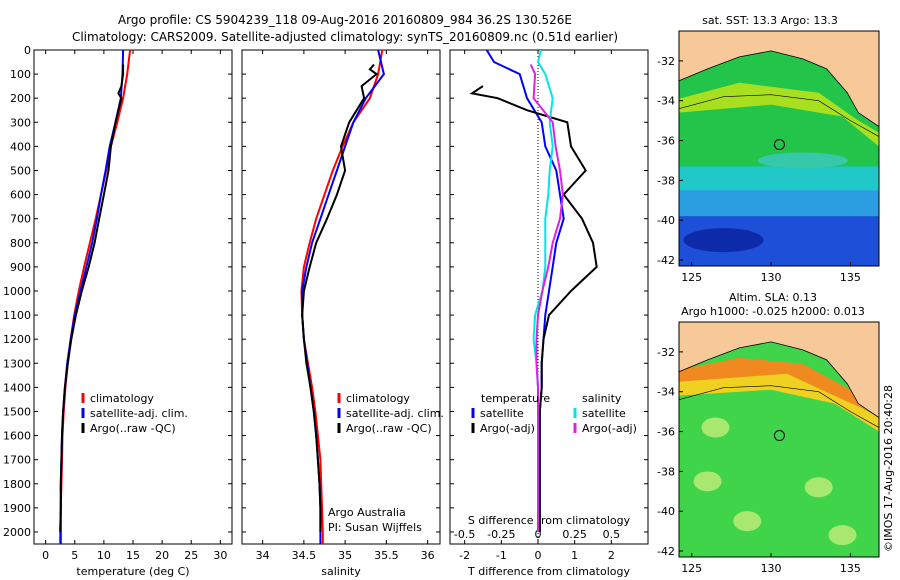  Describe the element at coordinates (104, 555) in the screenshot. I see `temperature-xtick-label: 10` at that location.